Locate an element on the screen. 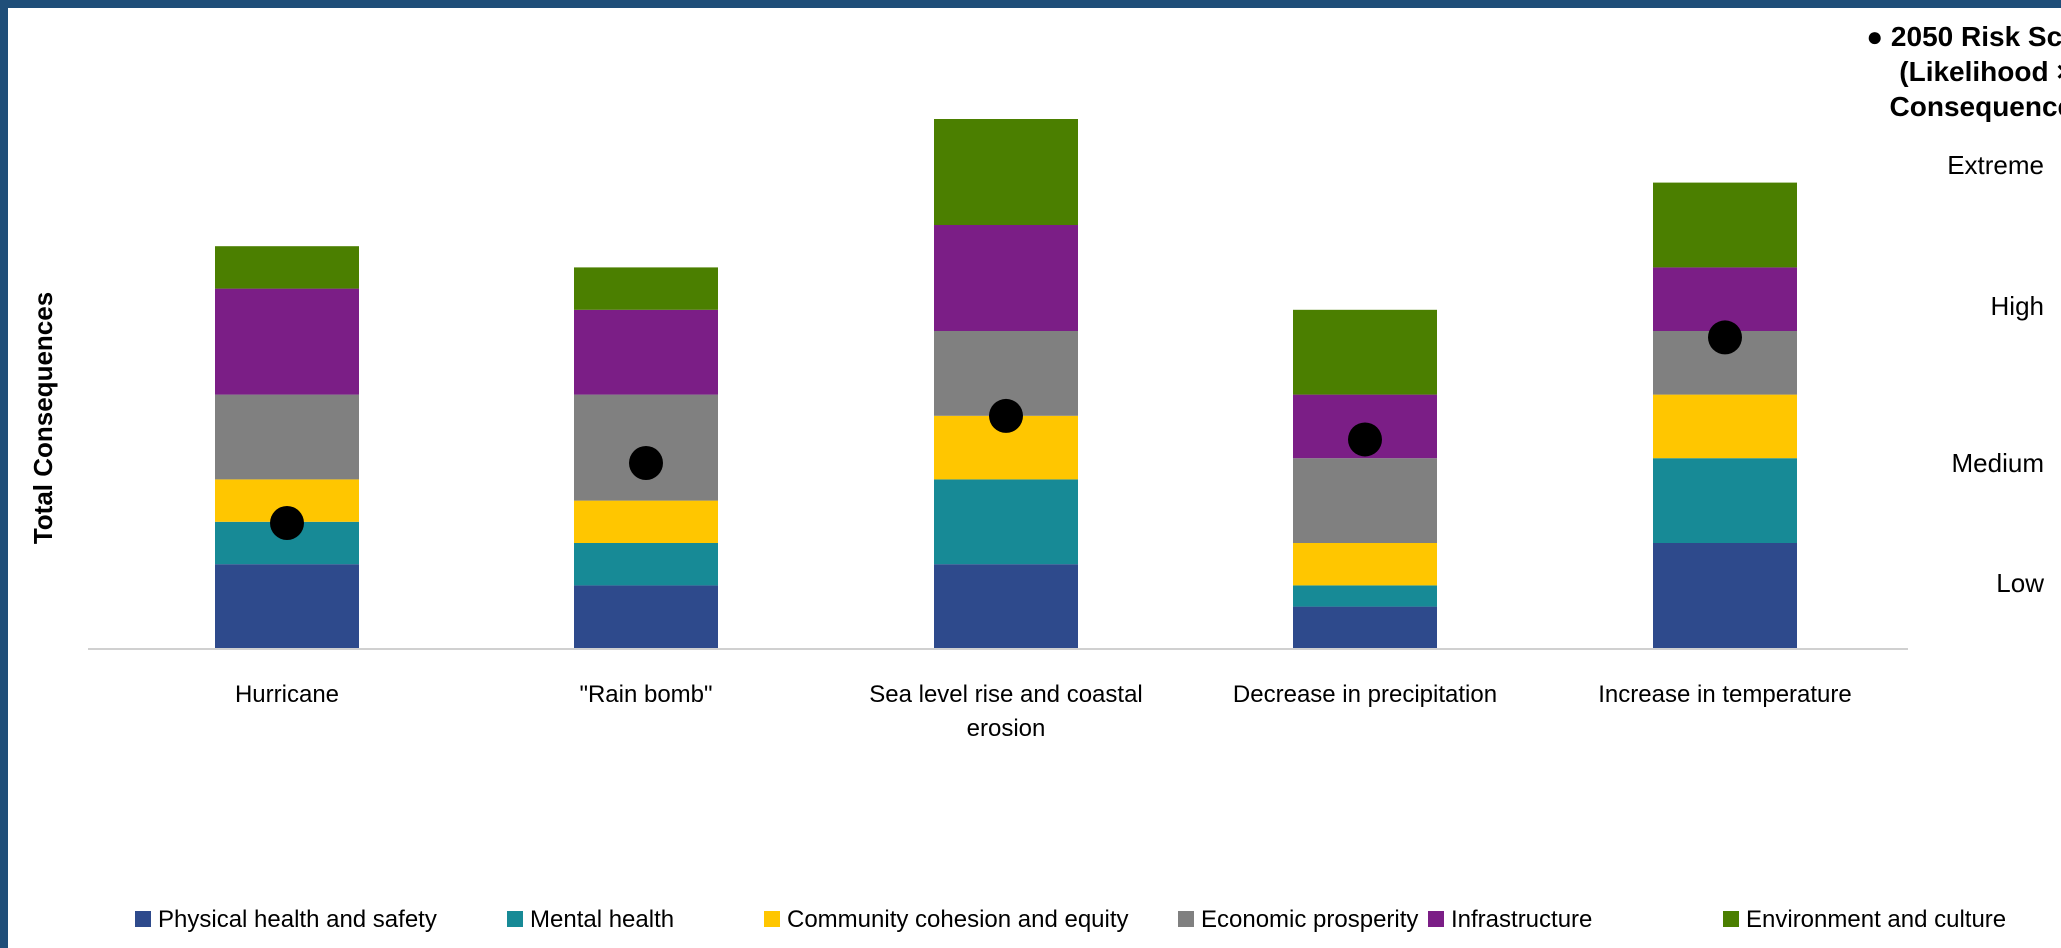  risk-level-label-extreme: Extreme is located at coordinates (1995, 165).